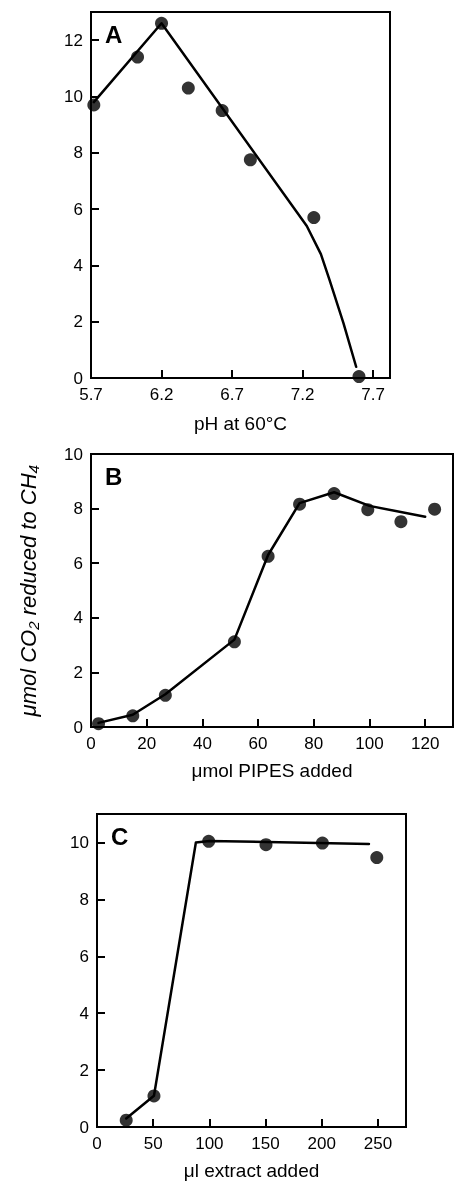 The height and width of the screenshot is (1187, 458). What do you see at coordinates (28, 591) in the screenshot?
I see `y-axis-title: μmol CO₂ reduced to CH₄` at bounding box center [28, 591].